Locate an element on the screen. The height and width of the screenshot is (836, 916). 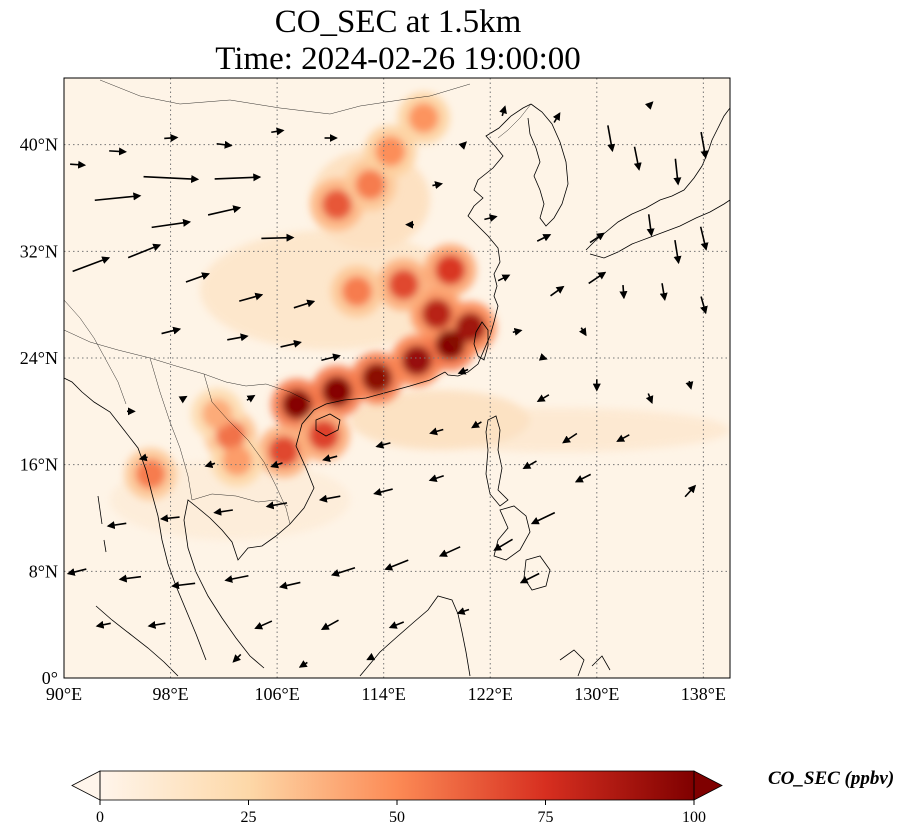
coastline-bay-of-bengal is located at coordinates (135, 519).